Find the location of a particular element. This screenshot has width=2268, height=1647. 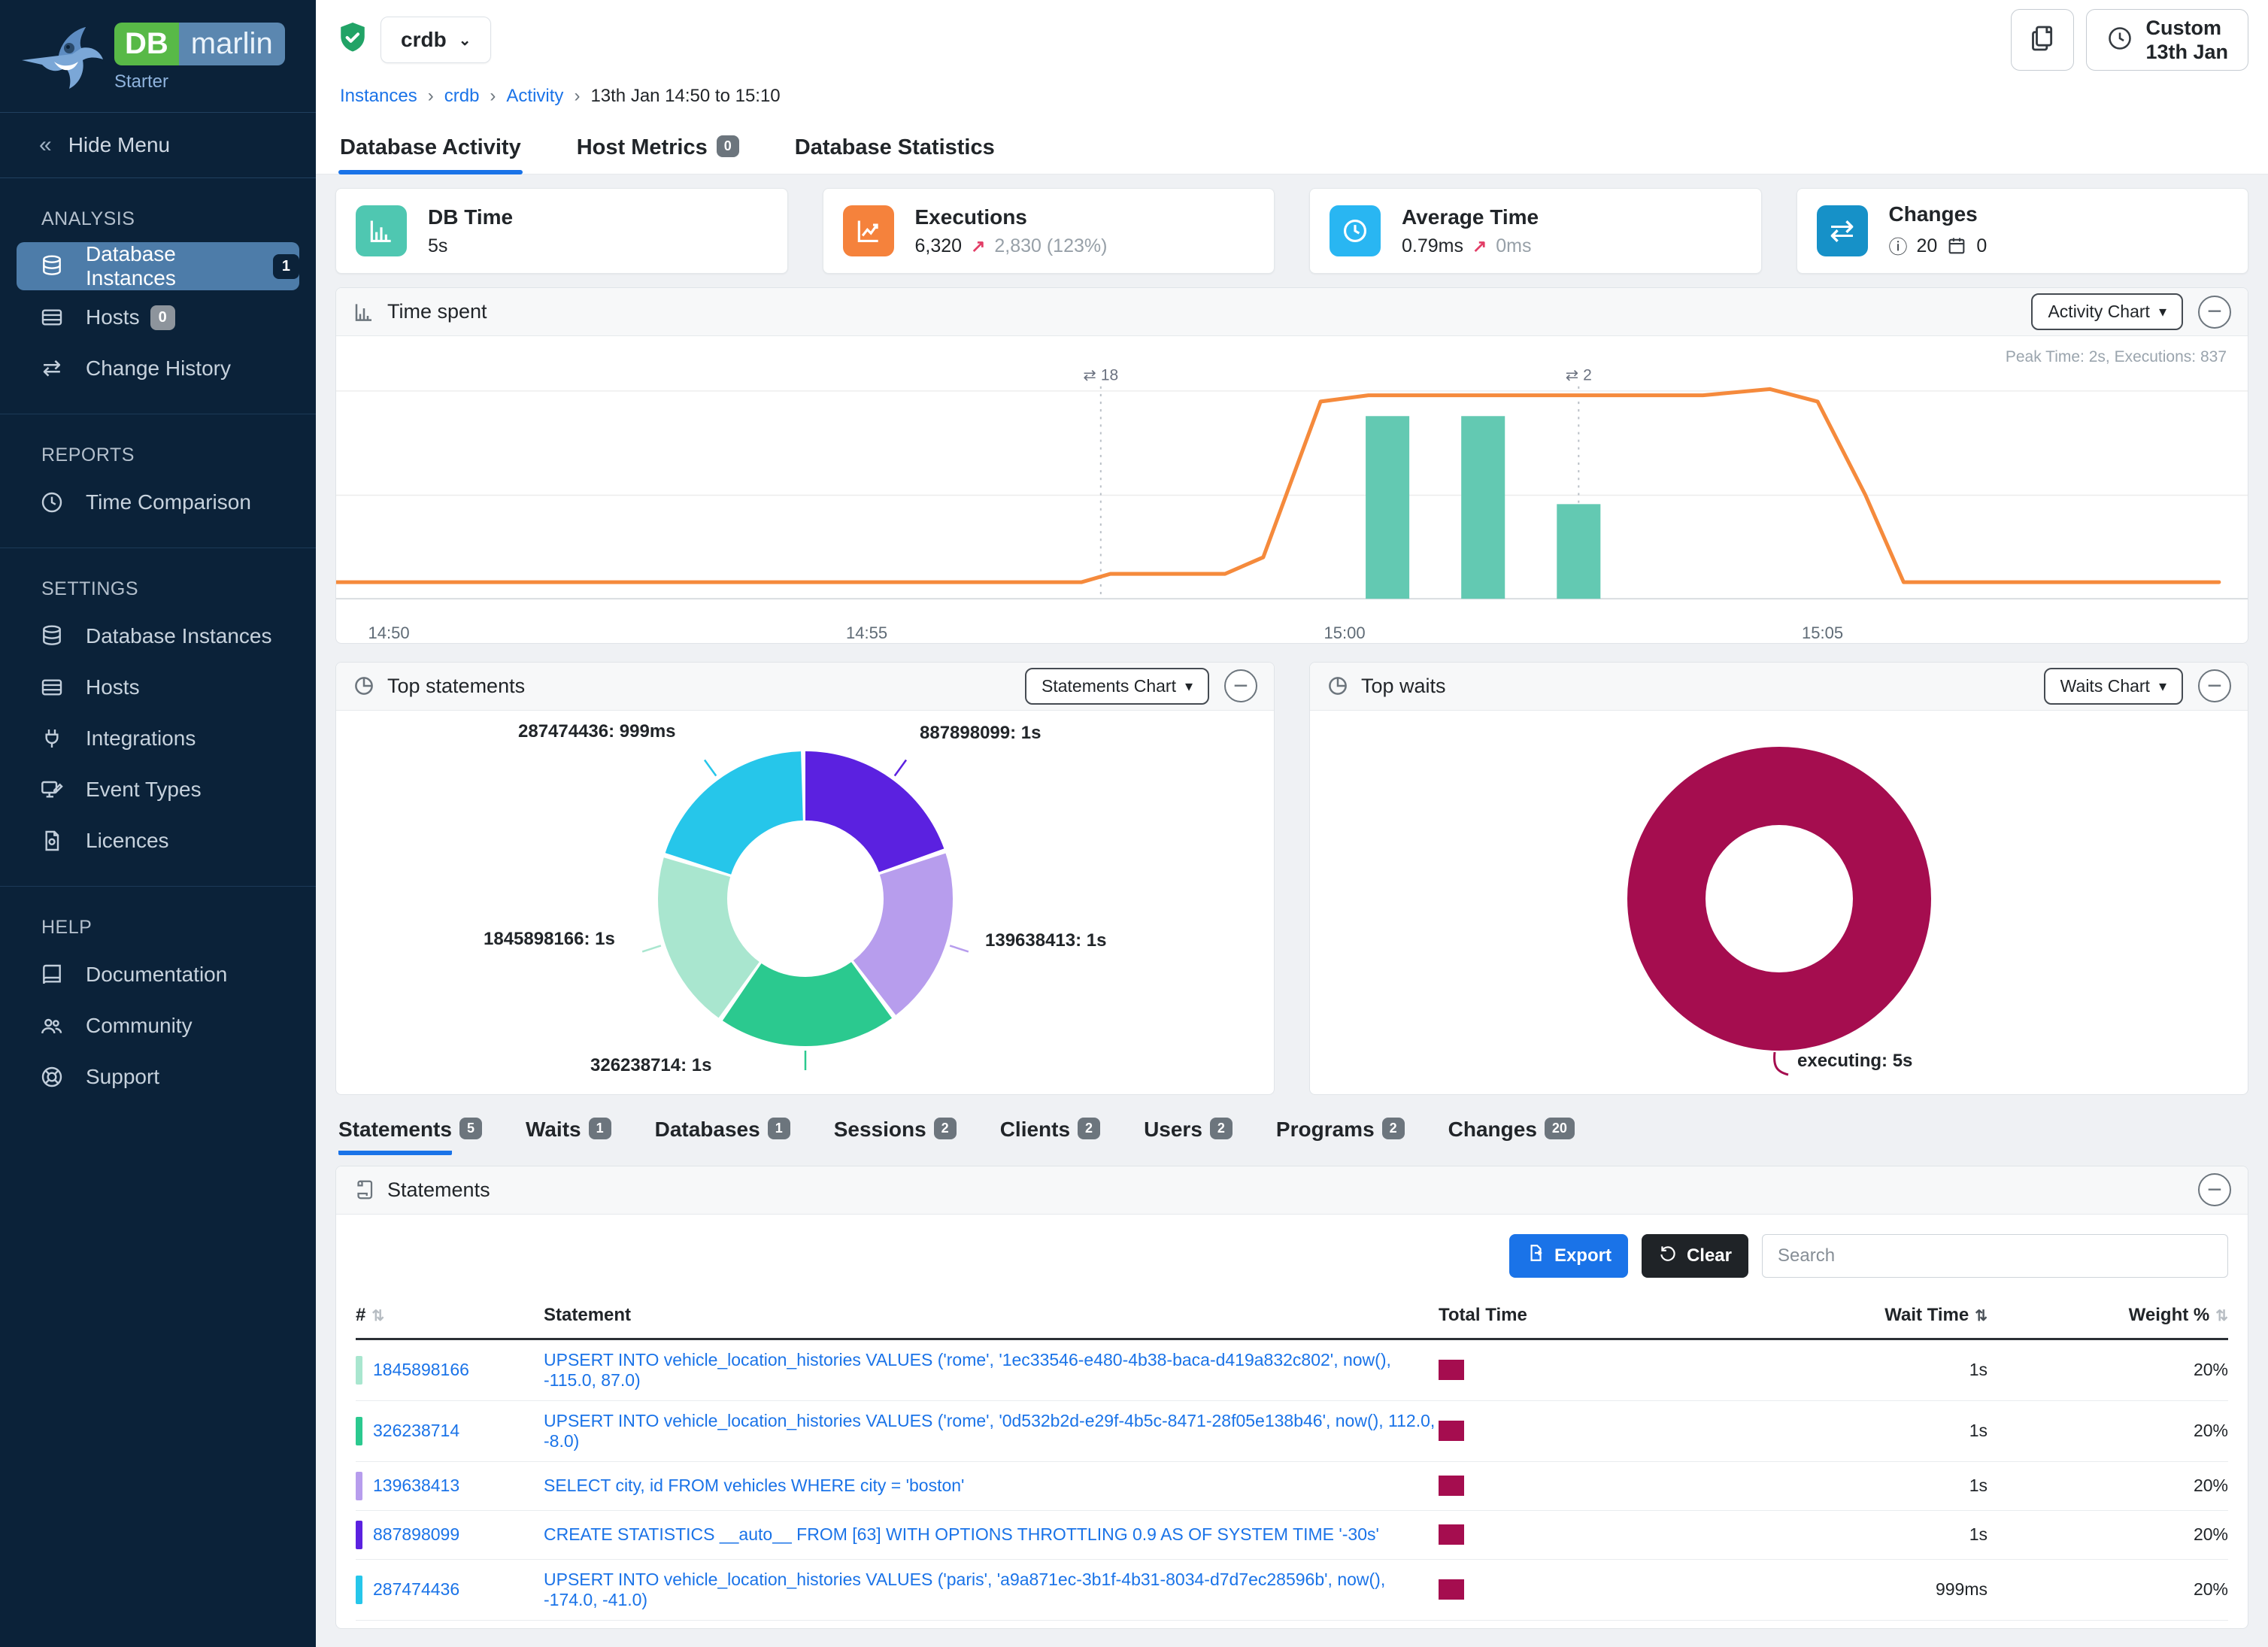

statement-id-link: 1845898166 is located at coordinates (421, 1370).